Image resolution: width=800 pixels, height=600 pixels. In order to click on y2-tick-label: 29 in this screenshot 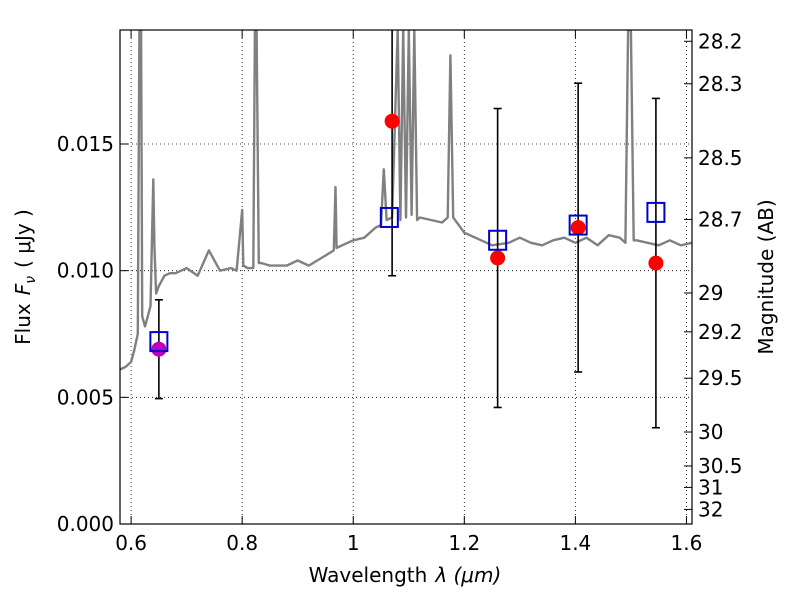, I will do `click(710, 293)`.